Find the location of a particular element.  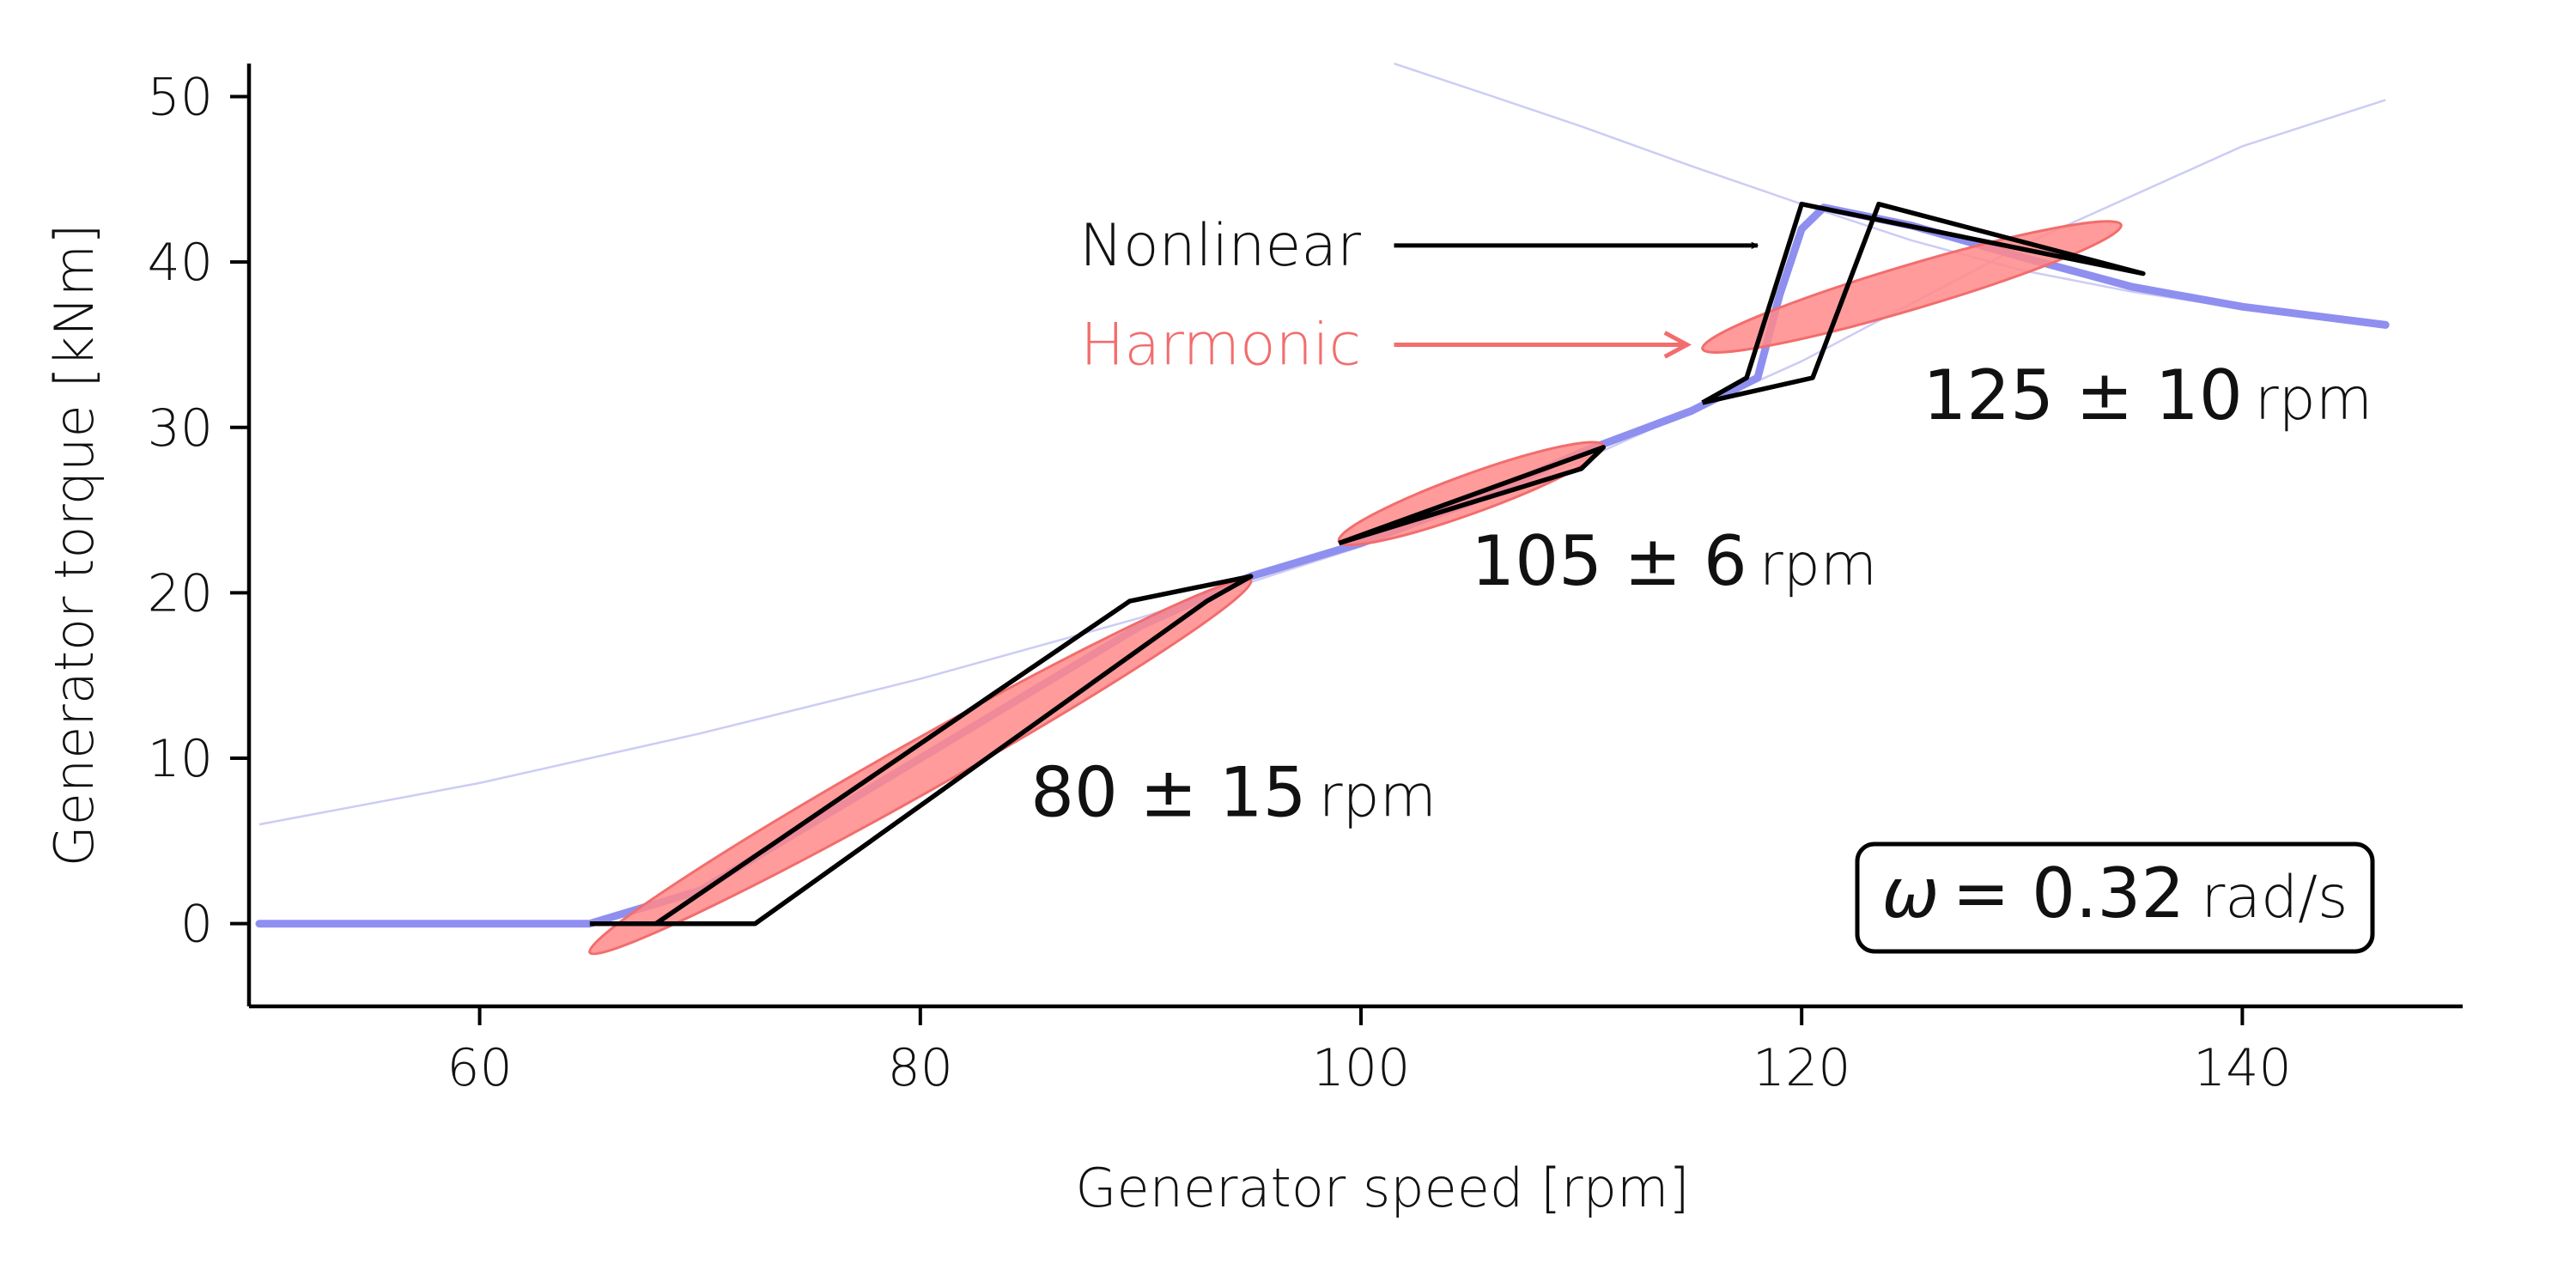

y-tick-label: 0 is located at coordinates (197, 925).